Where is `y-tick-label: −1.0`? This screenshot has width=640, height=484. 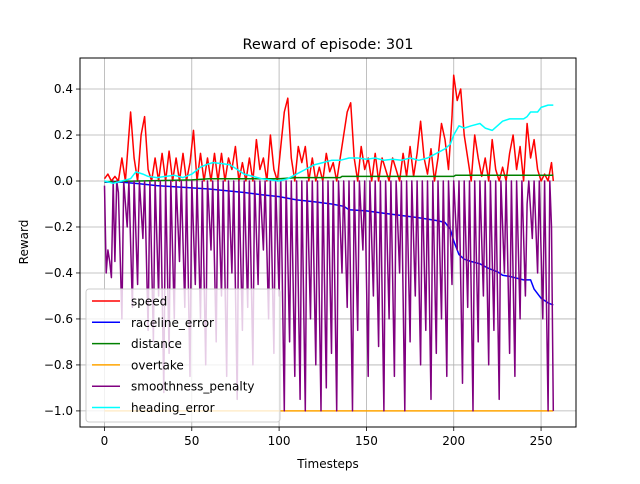
y-tick-label: −1.0 is located at coordinates (58, 411).